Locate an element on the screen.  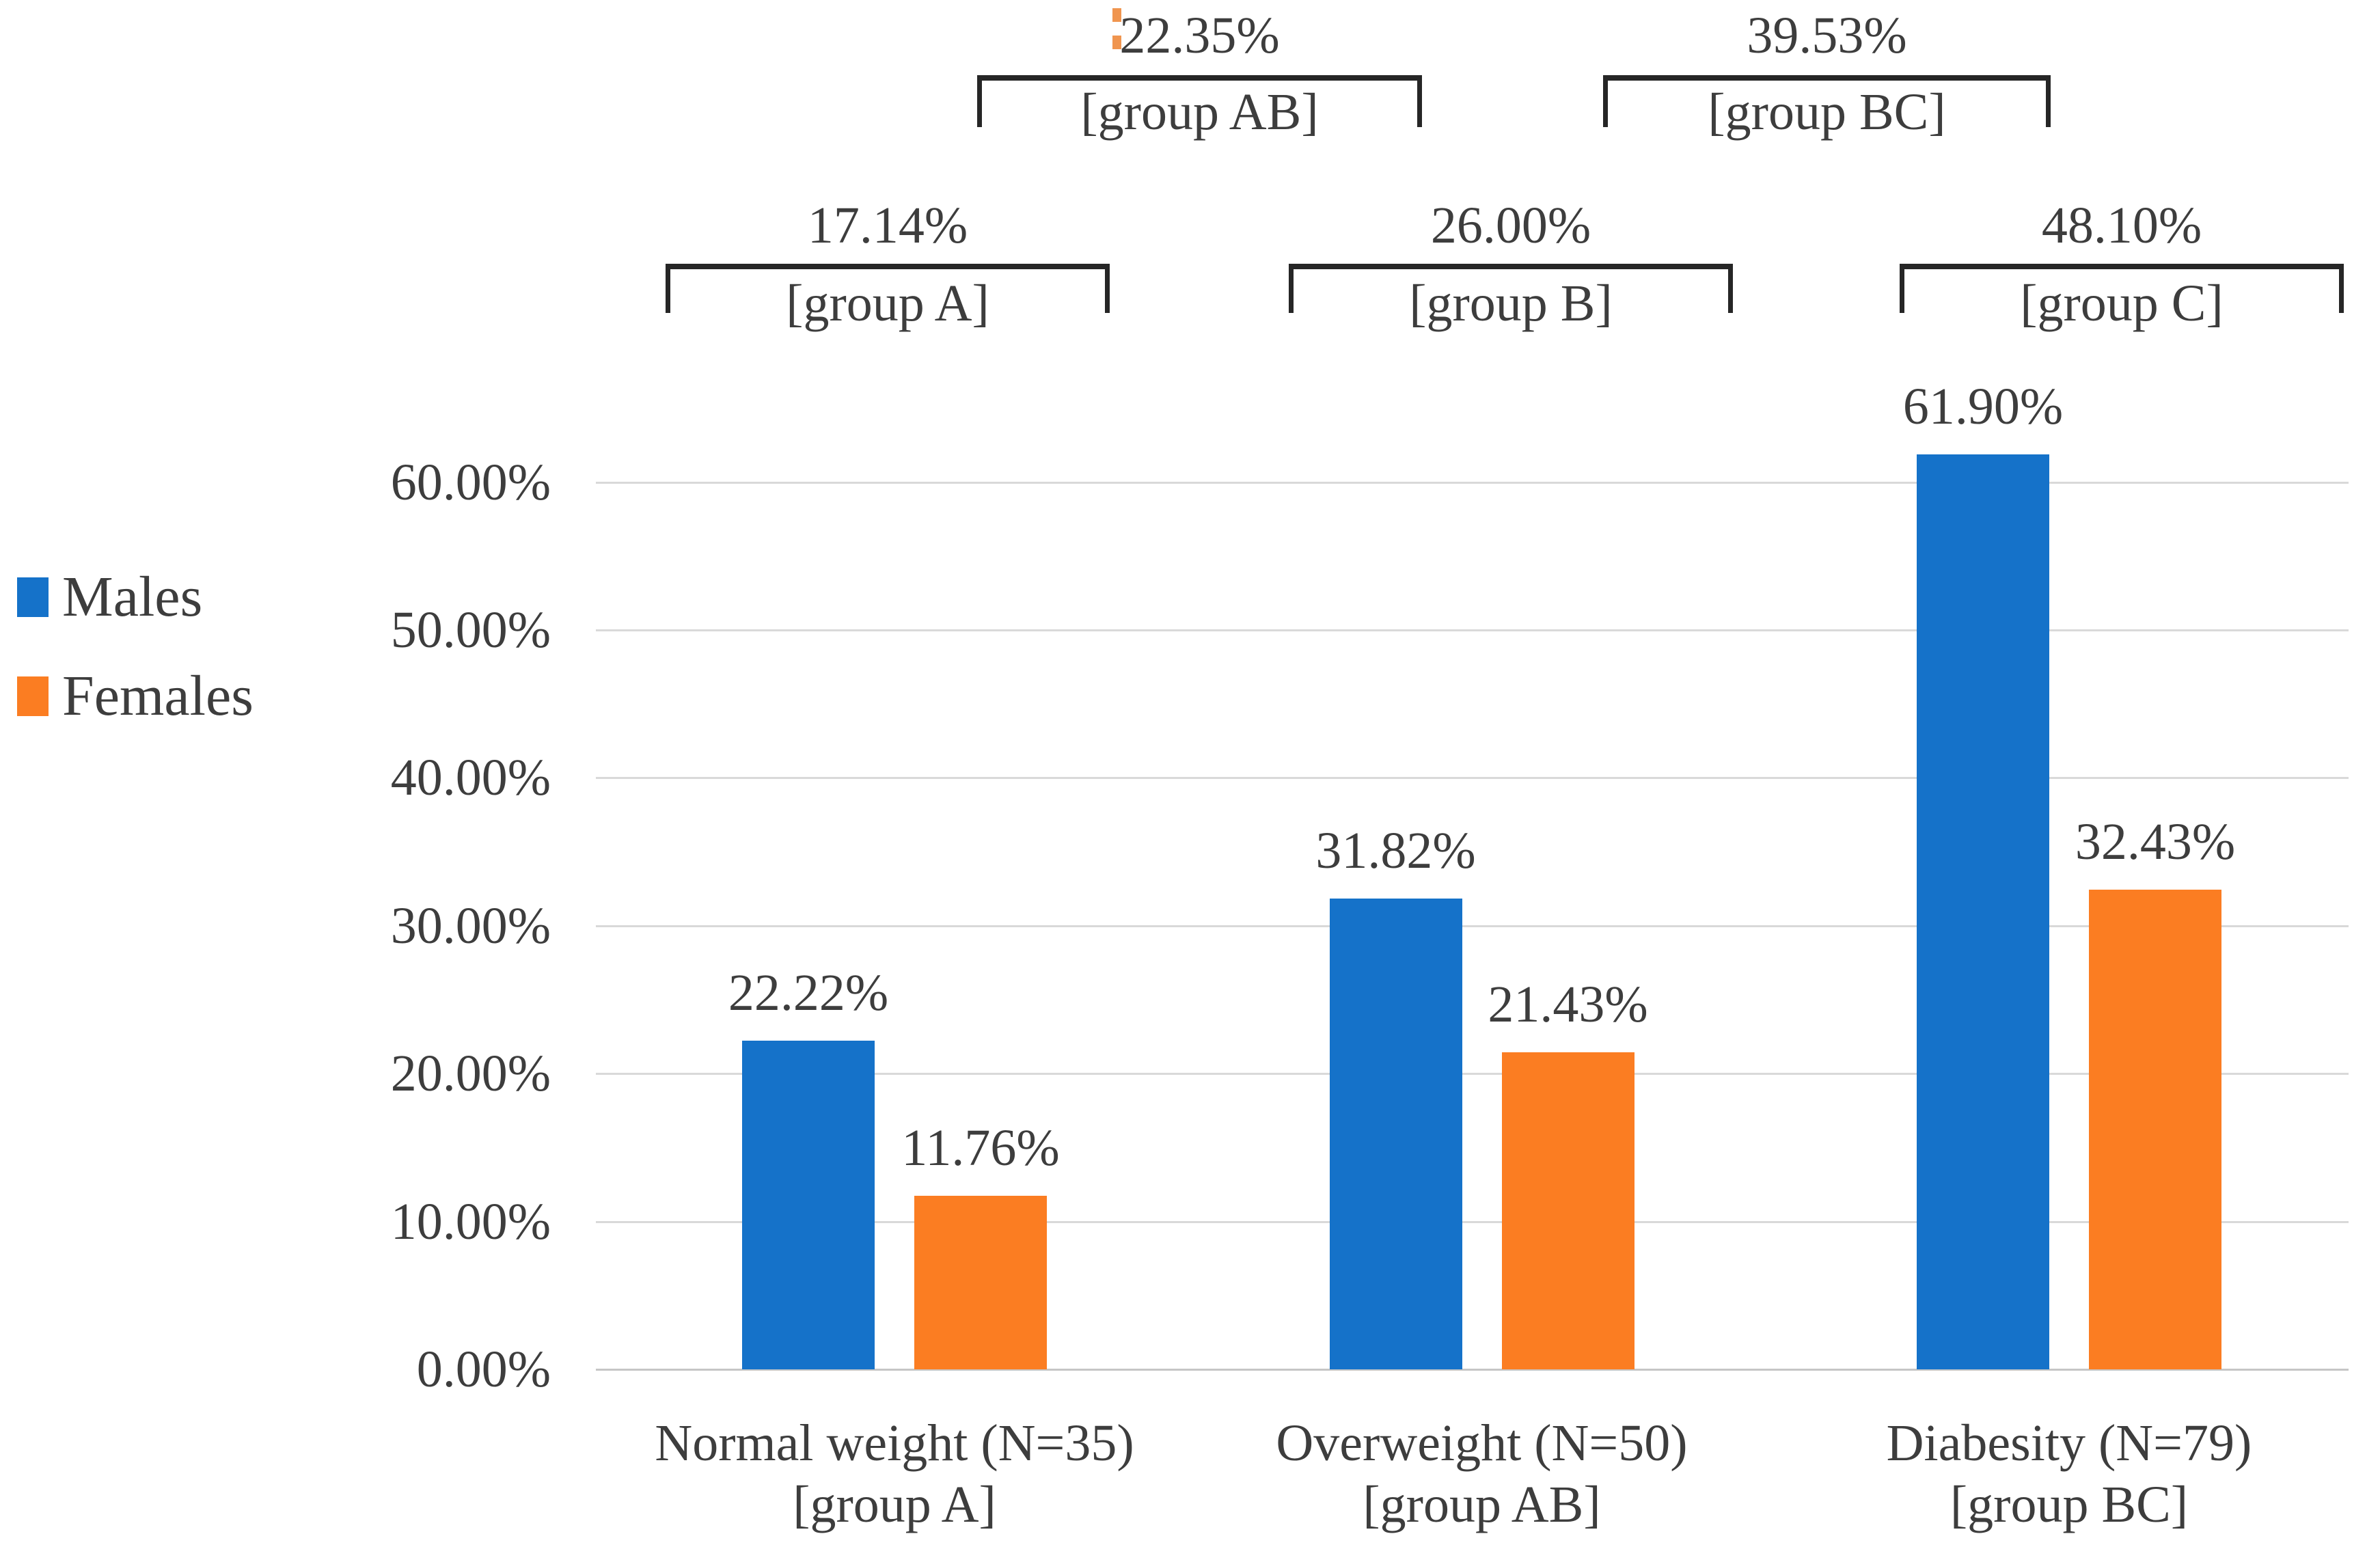
comparison-bracket-BC is located at coordinates (1827, 101).